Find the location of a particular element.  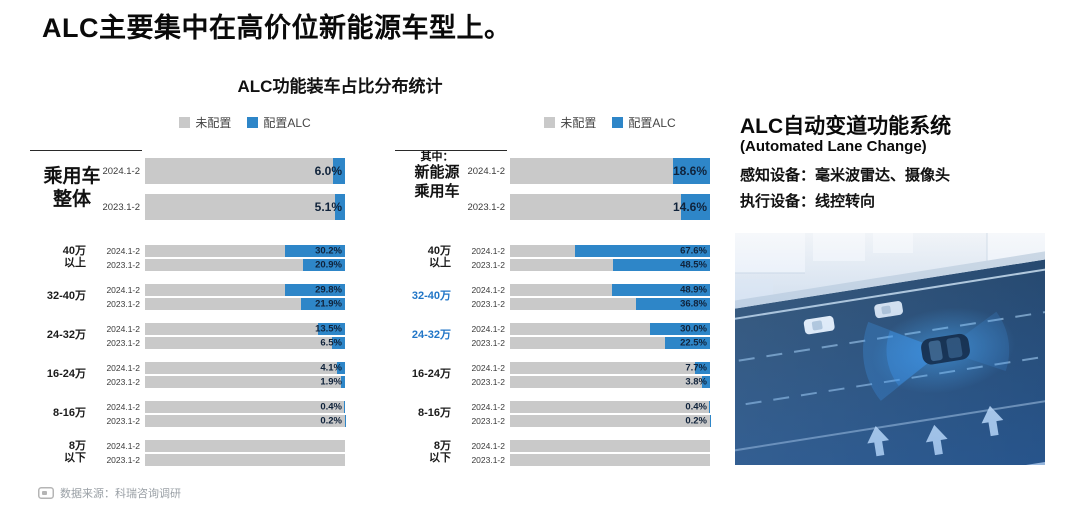

legend-item-not-equipped: 未配置 is located at coordinates (205, 122).